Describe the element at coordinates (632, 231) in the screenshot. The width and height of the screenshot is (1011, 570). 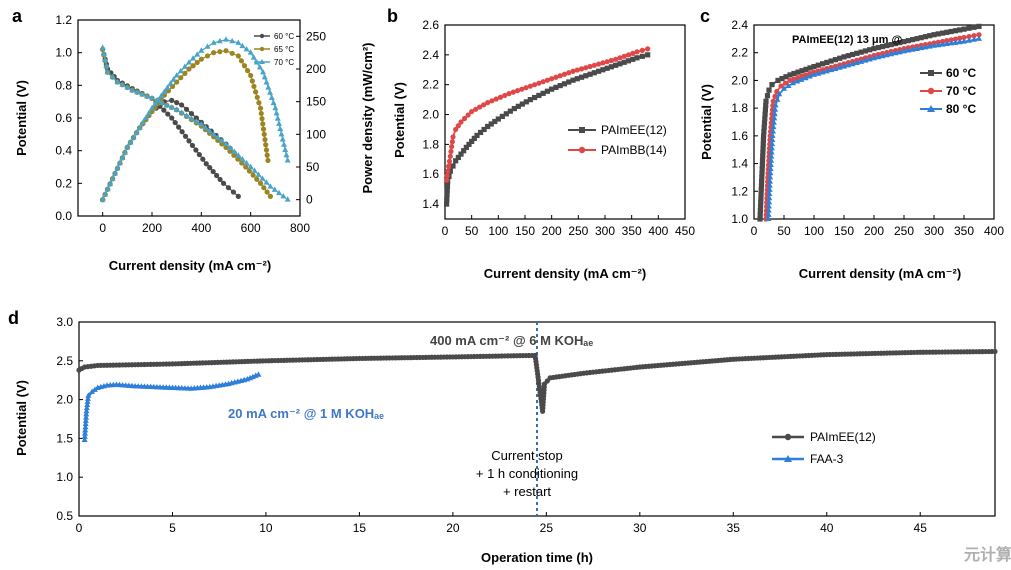
I see `x-tick-label: 350` at that location.